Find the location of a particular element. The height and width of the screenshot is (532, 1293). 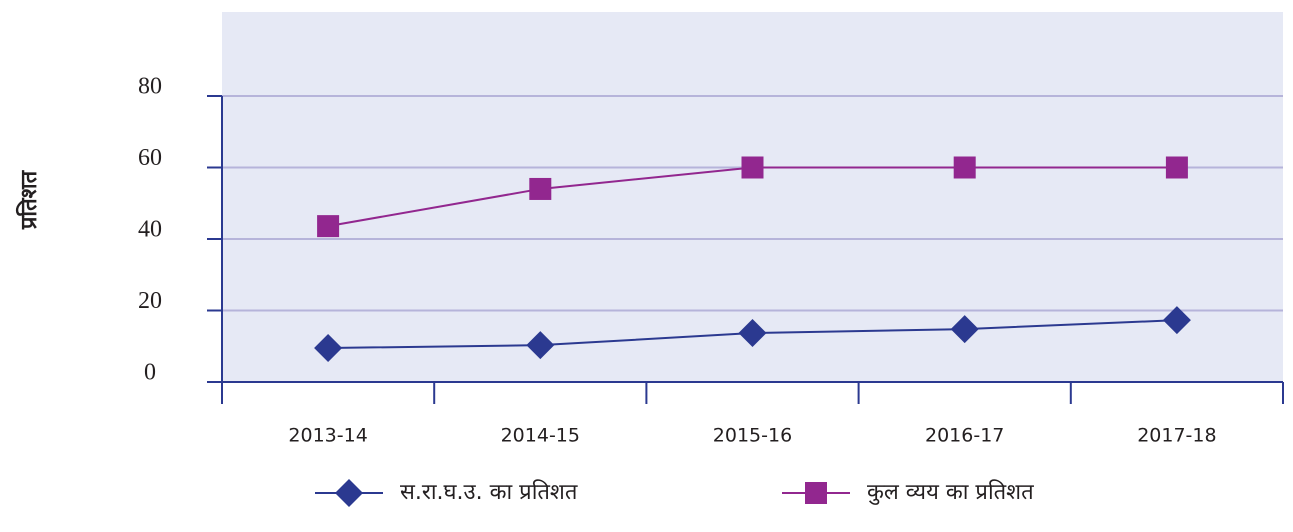

x-tick-label: 2013-14 is located at coordinates (327, 436).